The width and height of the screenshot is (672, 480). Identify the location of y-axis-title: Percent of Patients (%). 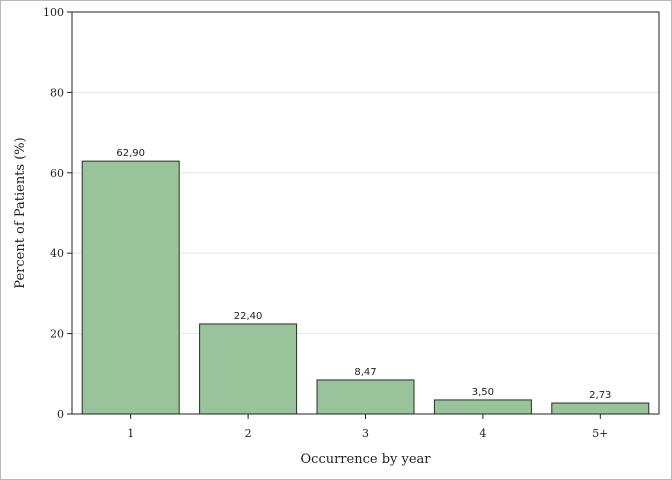
(20, 212).